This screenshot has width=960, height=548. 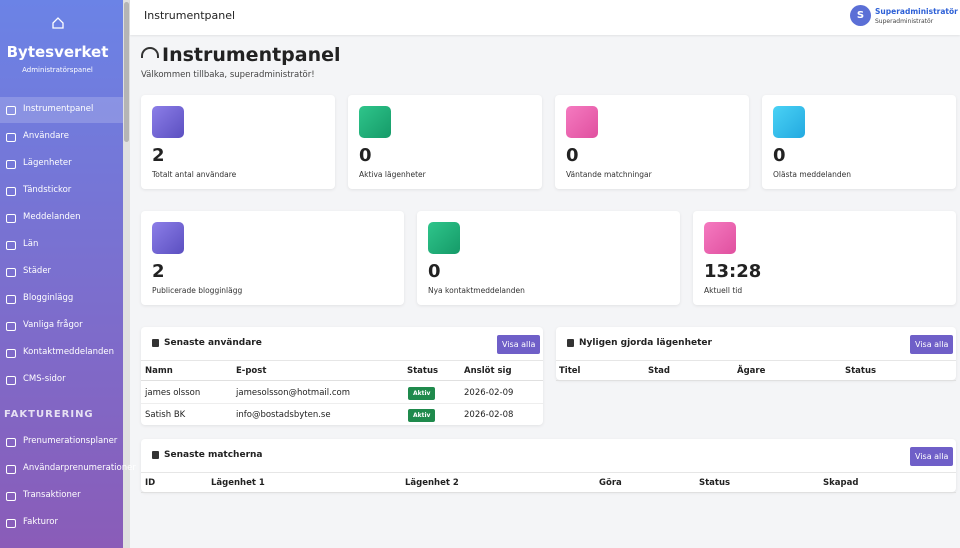 I want to click on stat-label: Nya kontaktmeddelanden, so click(x=476, y=290).